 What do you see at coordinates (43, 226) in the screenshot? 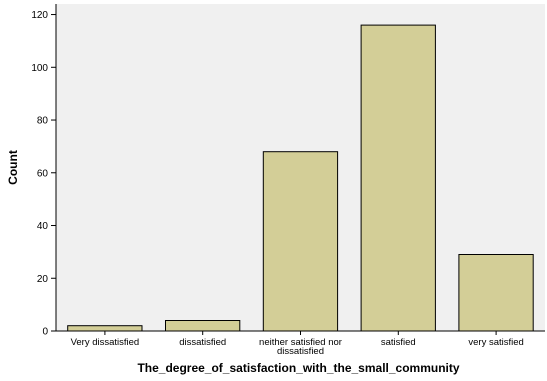
I see `y-tick-label-2: 40` at bounding box center [43, 226].